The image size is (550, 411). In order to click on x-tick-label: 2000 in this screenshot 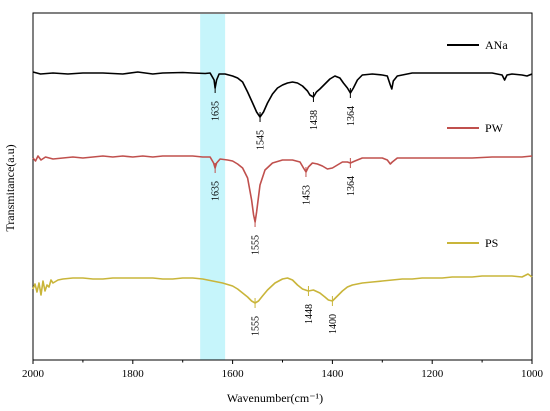, I will do `click(33, 374)`.